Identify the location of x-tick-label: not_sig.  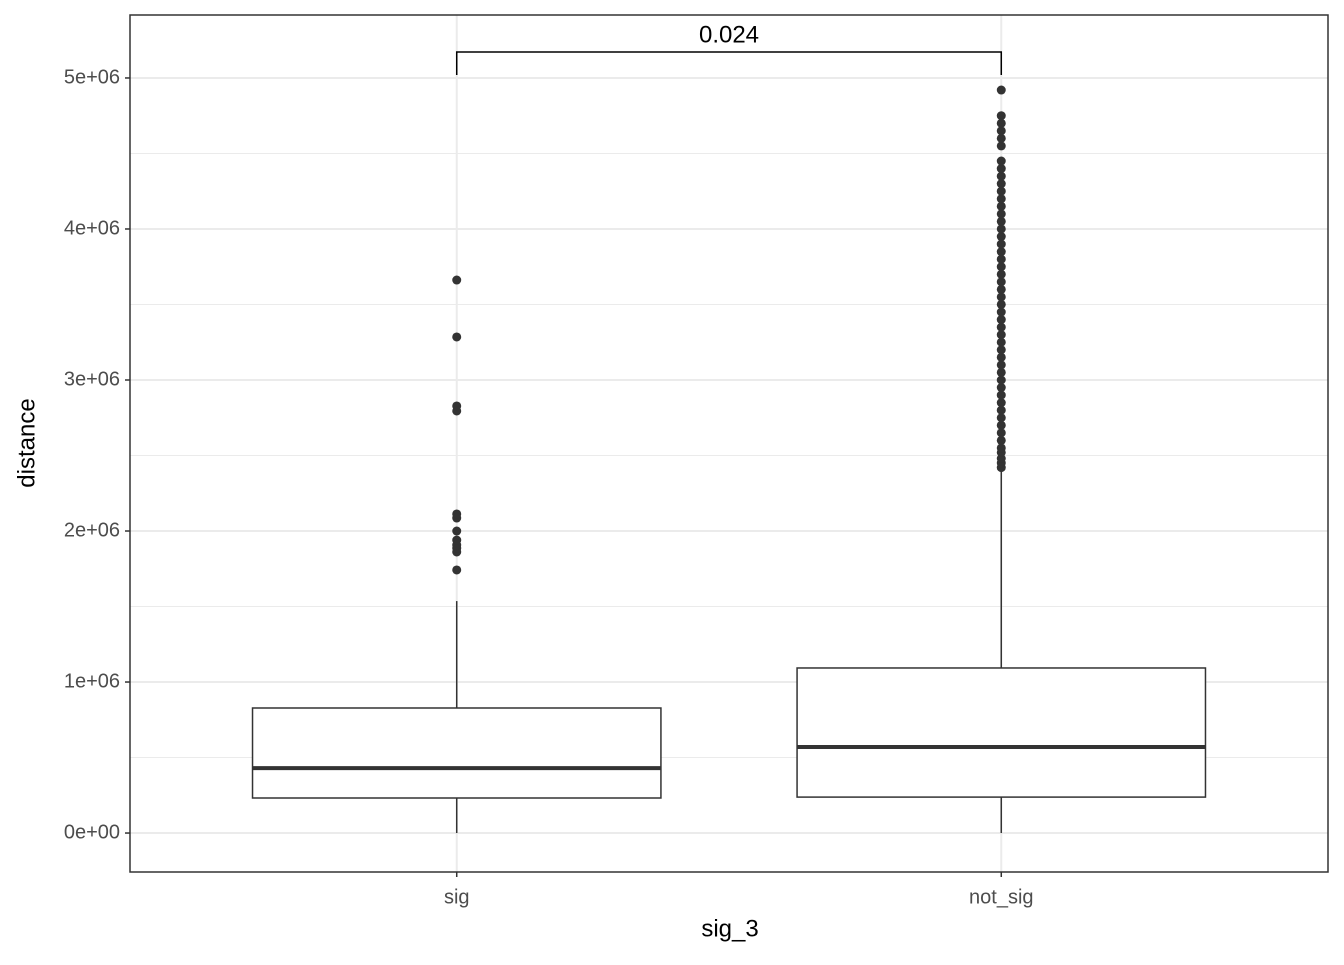
(1001, 897).